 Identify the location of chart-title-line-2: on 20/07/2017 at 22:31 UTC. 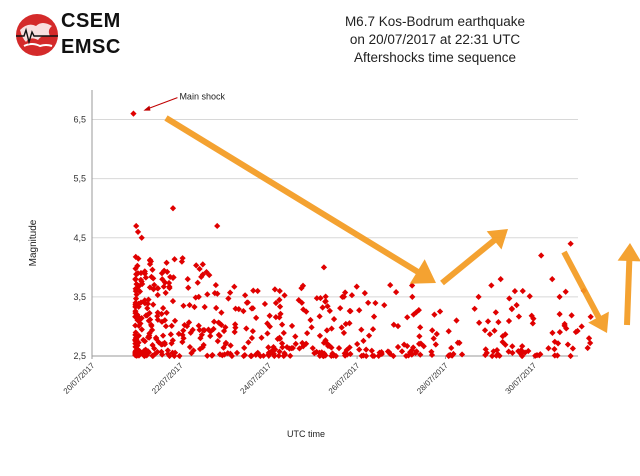
(435, 39).